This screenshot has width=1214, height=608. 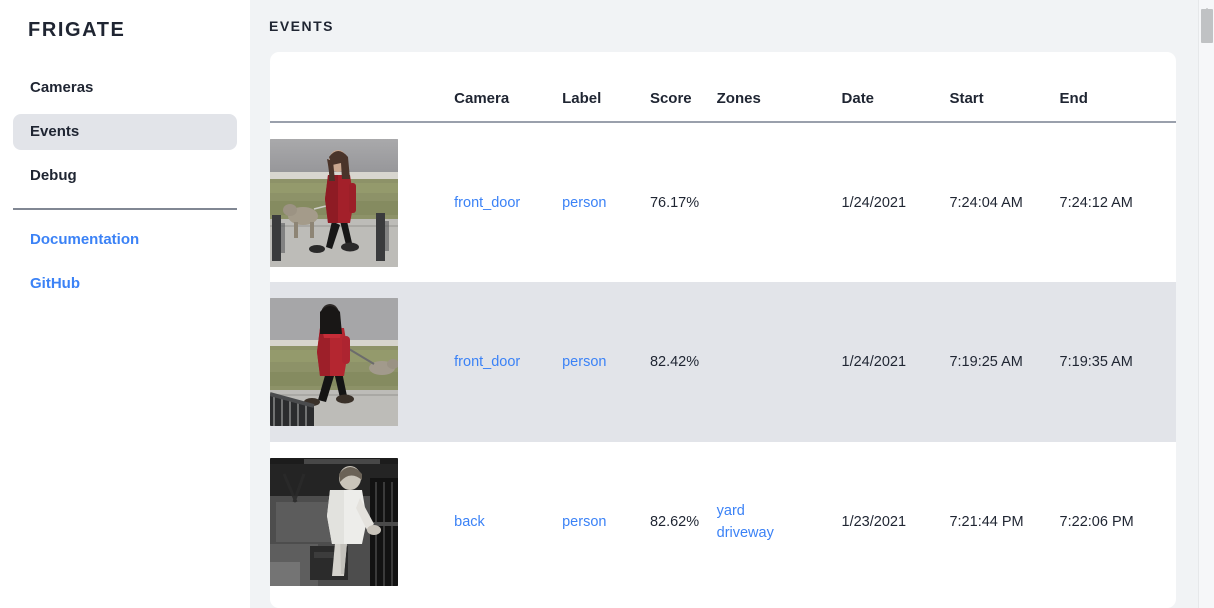 What do you see at coordinates (55, 283) in the screenshot?
I see `sidebar-link-github: GitHub` at bounding box center [55, 283].